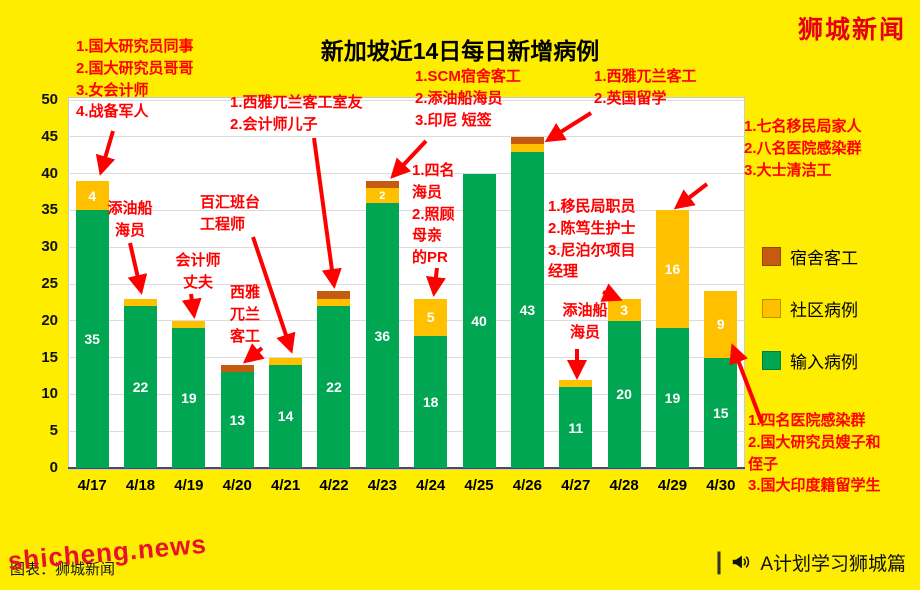 Image resolution: width=920 pixels, height=590 pixels. I want to click on y-axis-label: 25, so click(49, 283).